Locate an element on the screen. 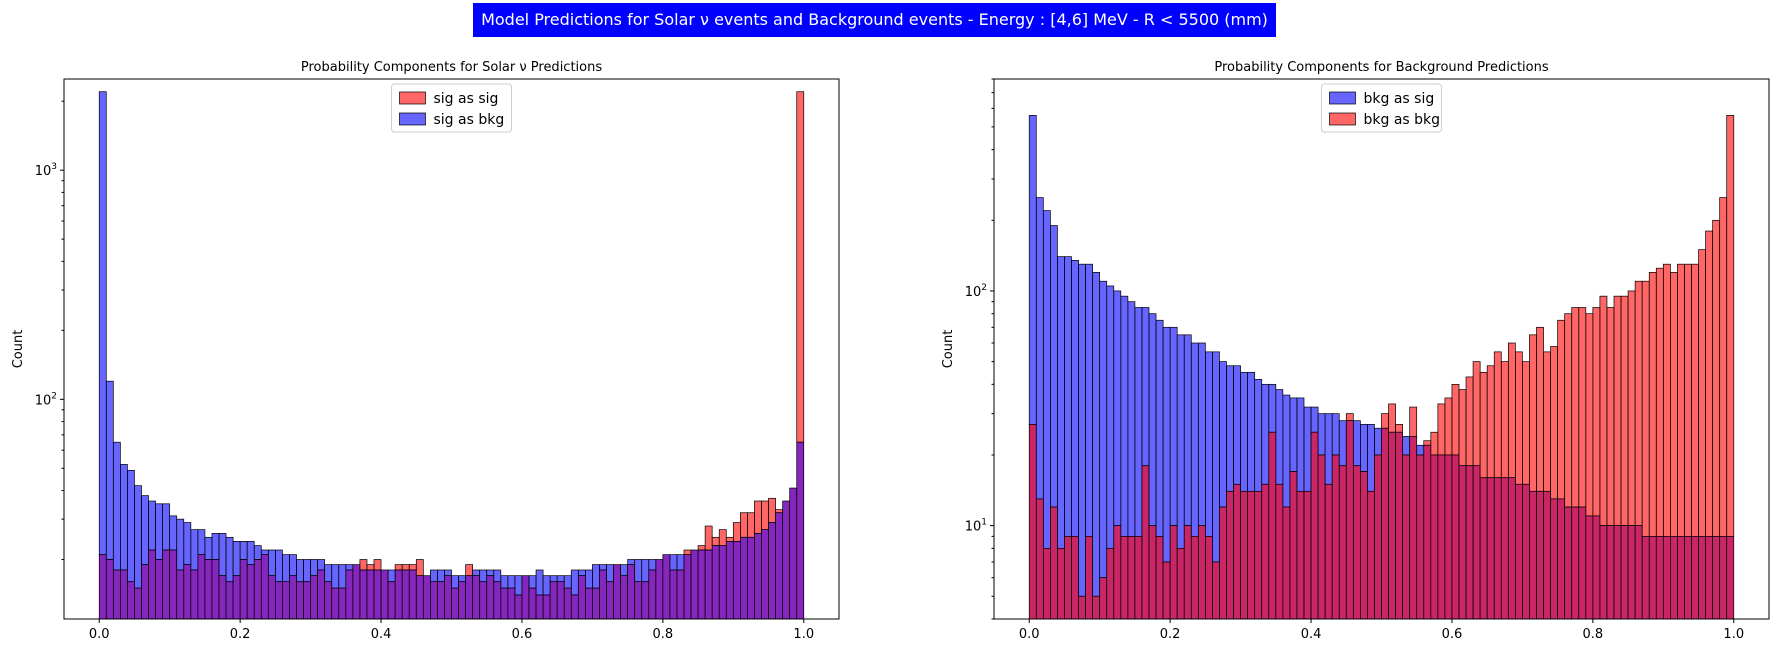 The image size is (1779, 652). chart1-xtick-label: 0.6 is located at coordinates (522, 634).